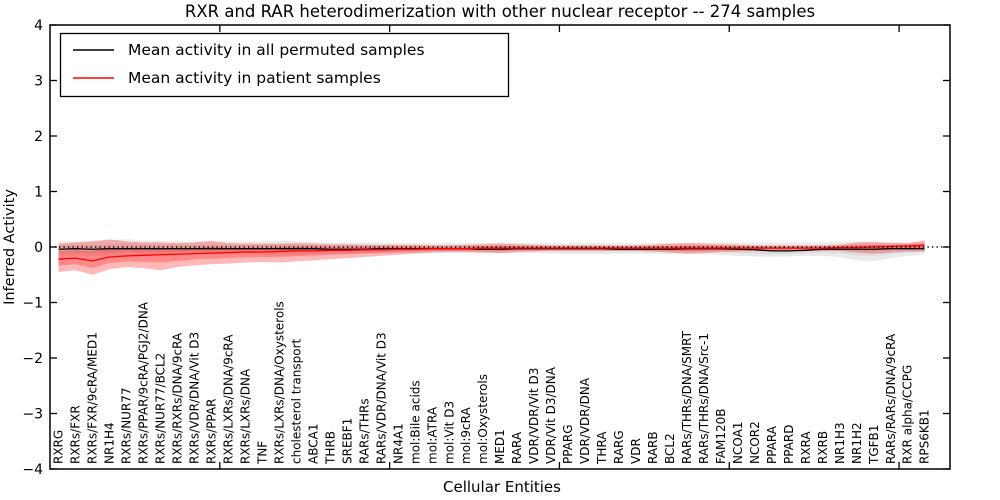 This screenshot has height=500, width=1000. I want to click on x-tick-label: RXRs/VDR/DNA/Vit D3, so click(195, 398).